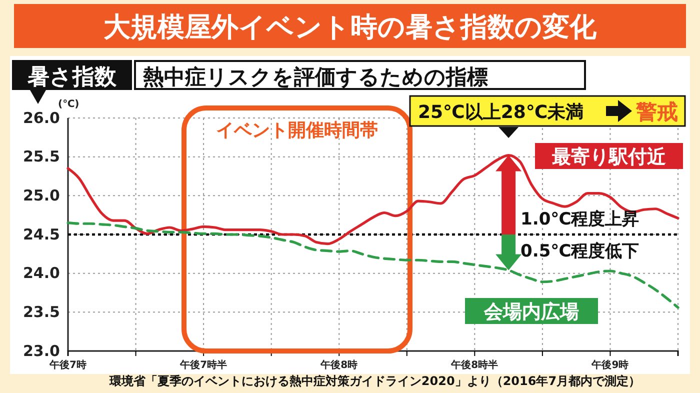 The width and height of the screenshot is (700, 393). Describe the element at coordinates (339, 365) in the screenshot. I see `x-tick-label: 午後8時` at that location.